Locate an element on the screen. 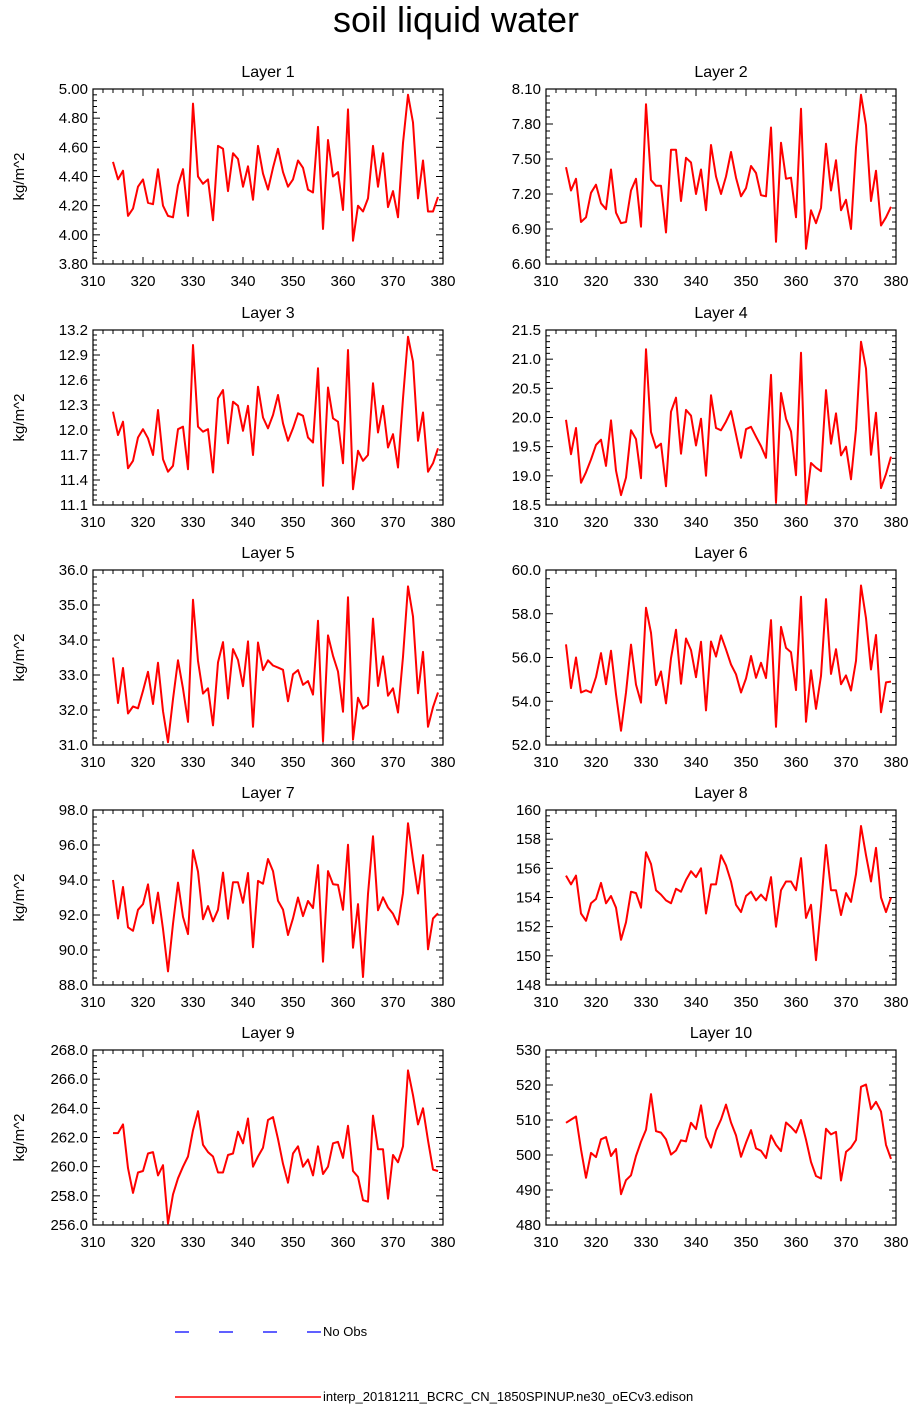 The image size is (912, 1407). y-tick-label: 11.7 is located at coordinates (74, 455).